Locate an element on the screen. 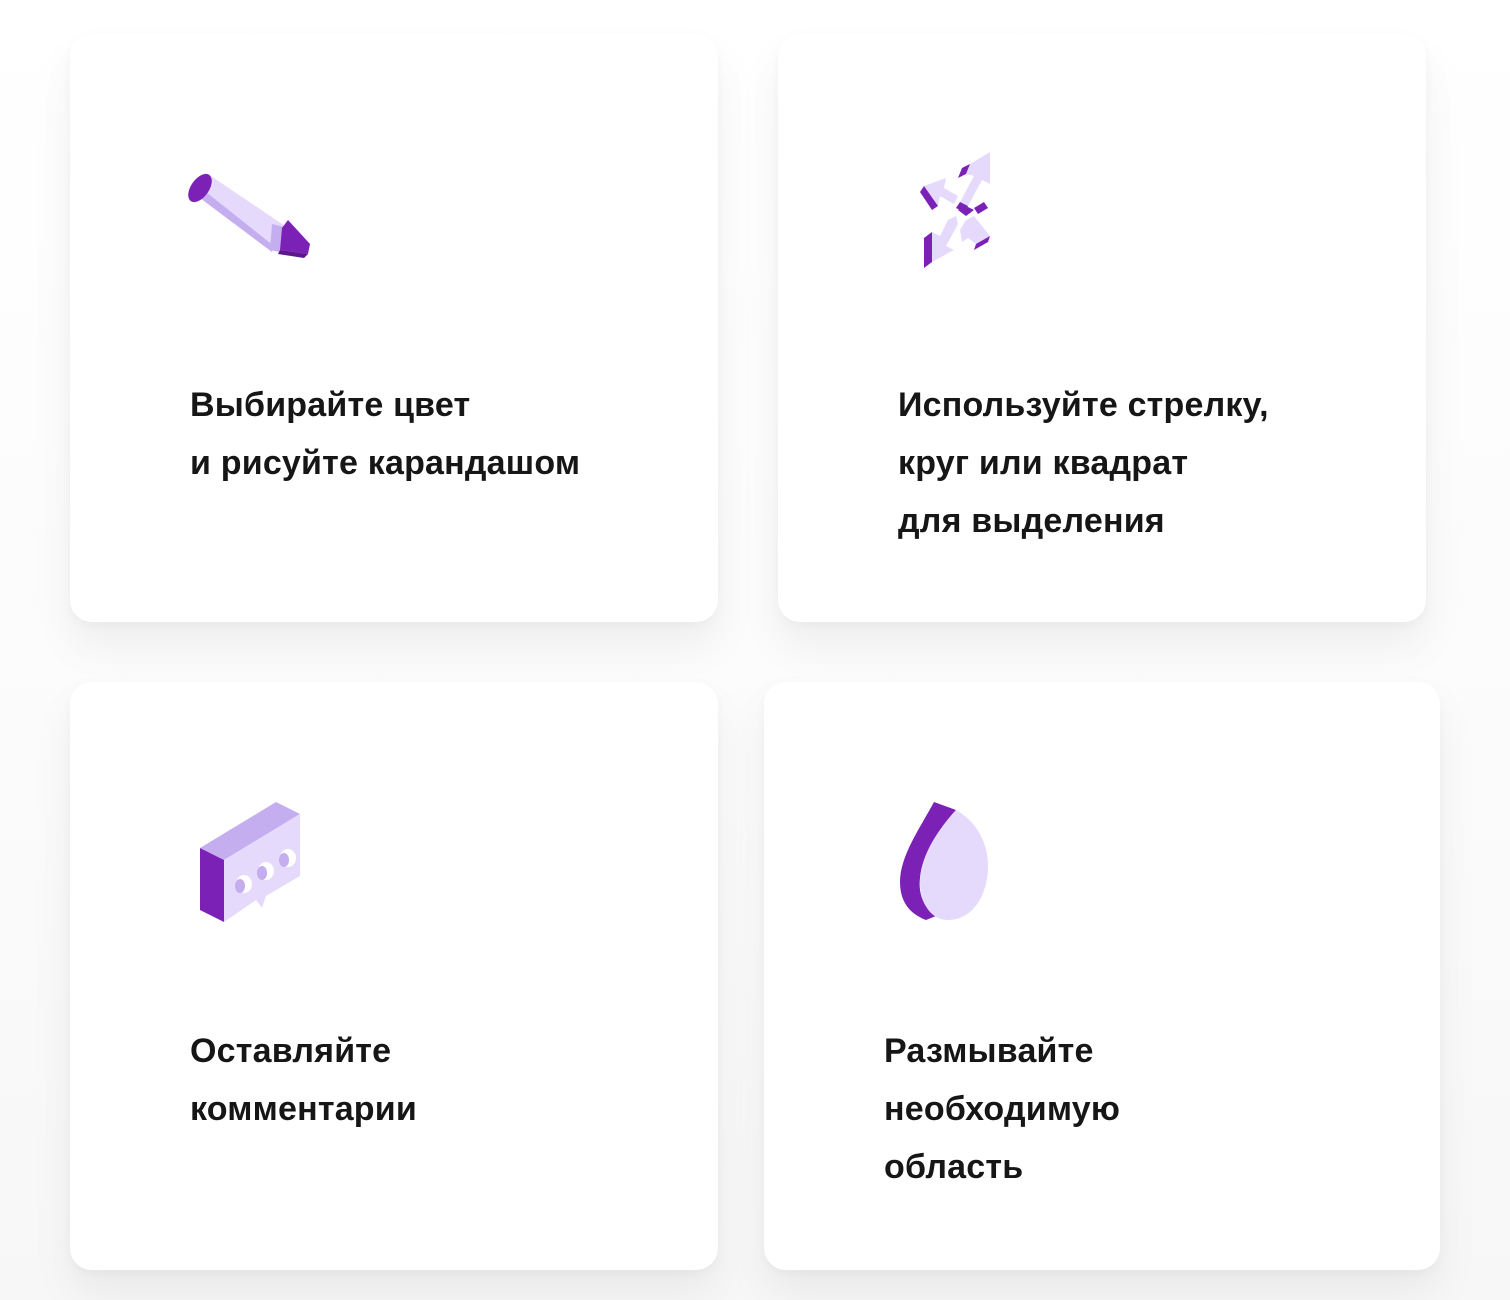 This screenshot has width=1510, height=1300. card-text-line: область is located at coordinates (954, 1167).